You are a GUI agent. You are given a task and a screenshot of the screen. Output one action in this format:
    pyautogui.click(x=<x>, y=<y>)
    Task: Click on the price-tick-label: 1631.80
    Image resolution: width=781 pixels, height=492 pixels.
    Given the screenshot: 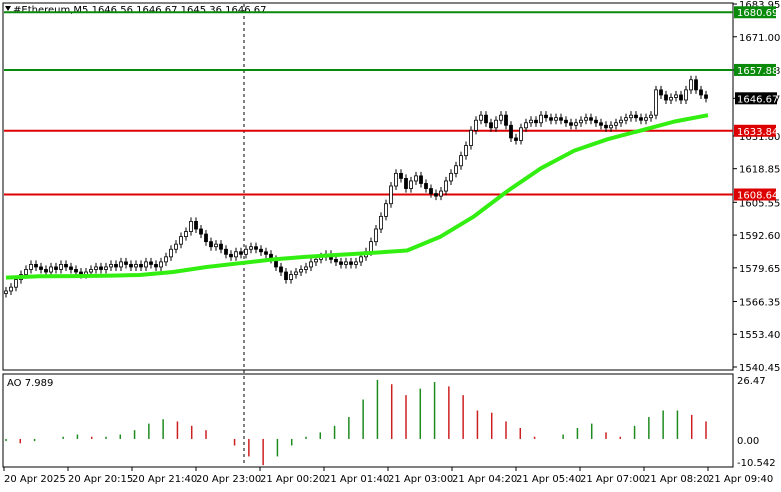 What is the action you would take?
    pyautogui.click(x=759, y=137)
    